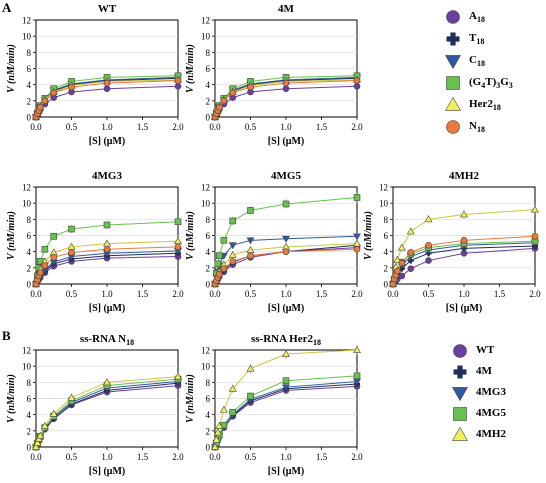 The image size is (546, 483). What do you see at coordinates (491, 392) in the screenshot?
I see `legend-label: 4MG3` at bounding box center [491, 392].